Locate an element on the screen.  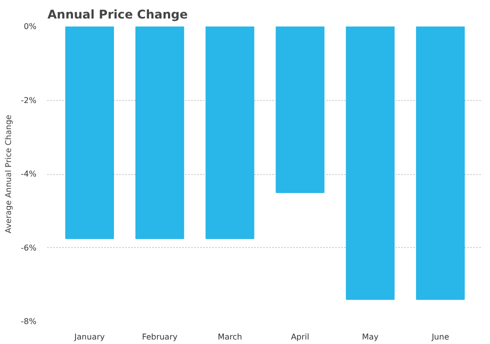
y-tick-label: 0% is located at coordinates (30, 26).